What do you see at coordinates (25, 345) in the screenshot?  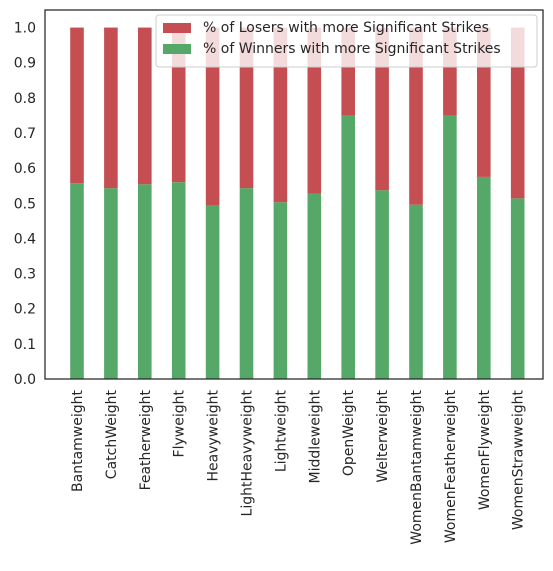 I see `y-tick-label: 0.1` at bounding box center [25, 345].